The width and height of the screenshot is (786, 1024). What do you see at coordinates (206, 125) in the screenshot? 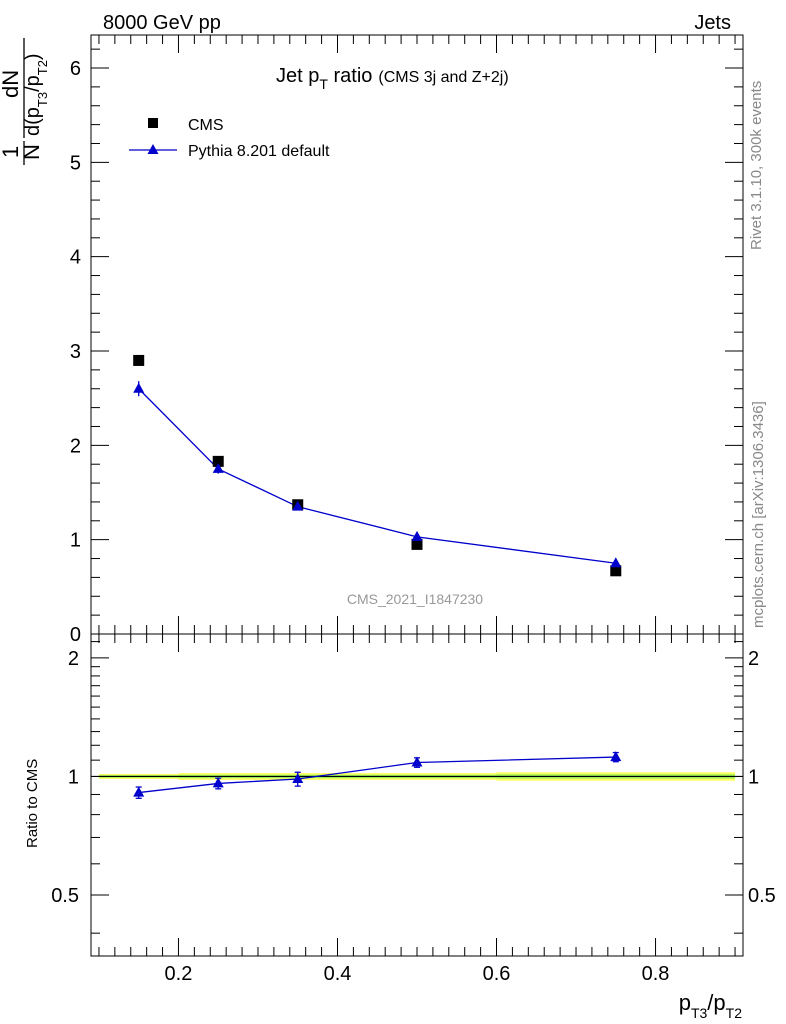
I see `legend-cms-label: CMS` at bounding box center [206, 125].